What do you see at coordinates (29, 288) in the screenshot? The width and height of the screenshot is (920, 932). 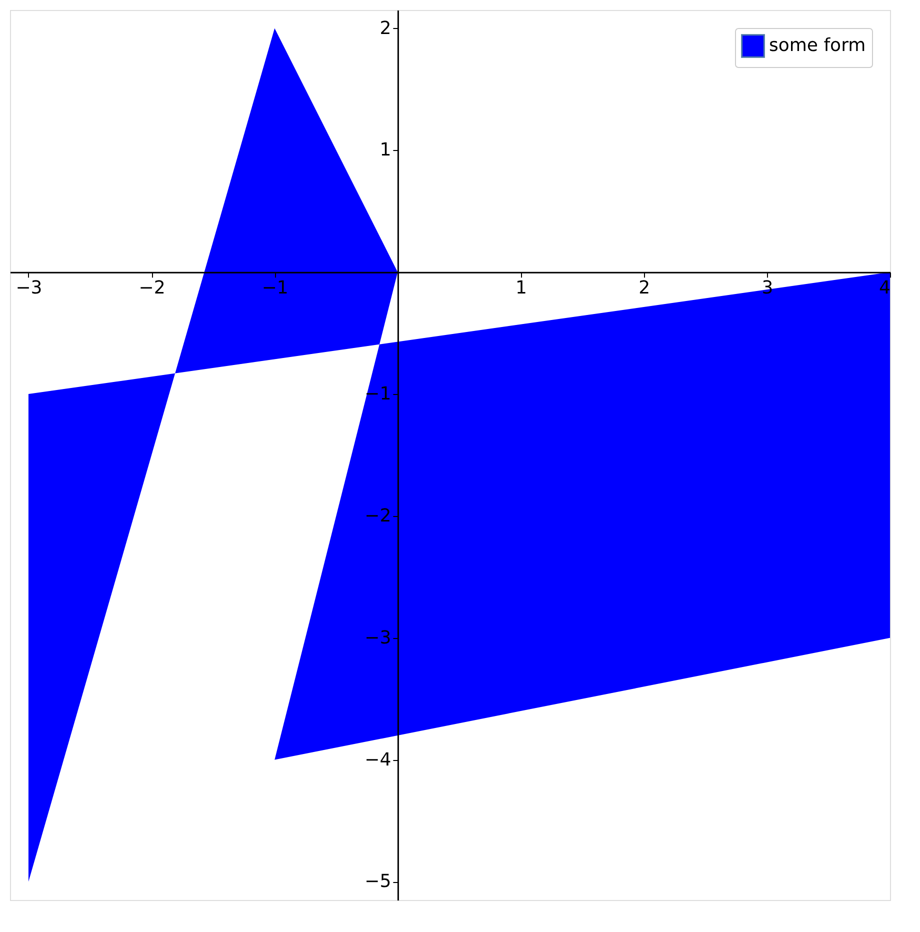 I see `x-tick-label: −3` at bounding box center [29, 288].